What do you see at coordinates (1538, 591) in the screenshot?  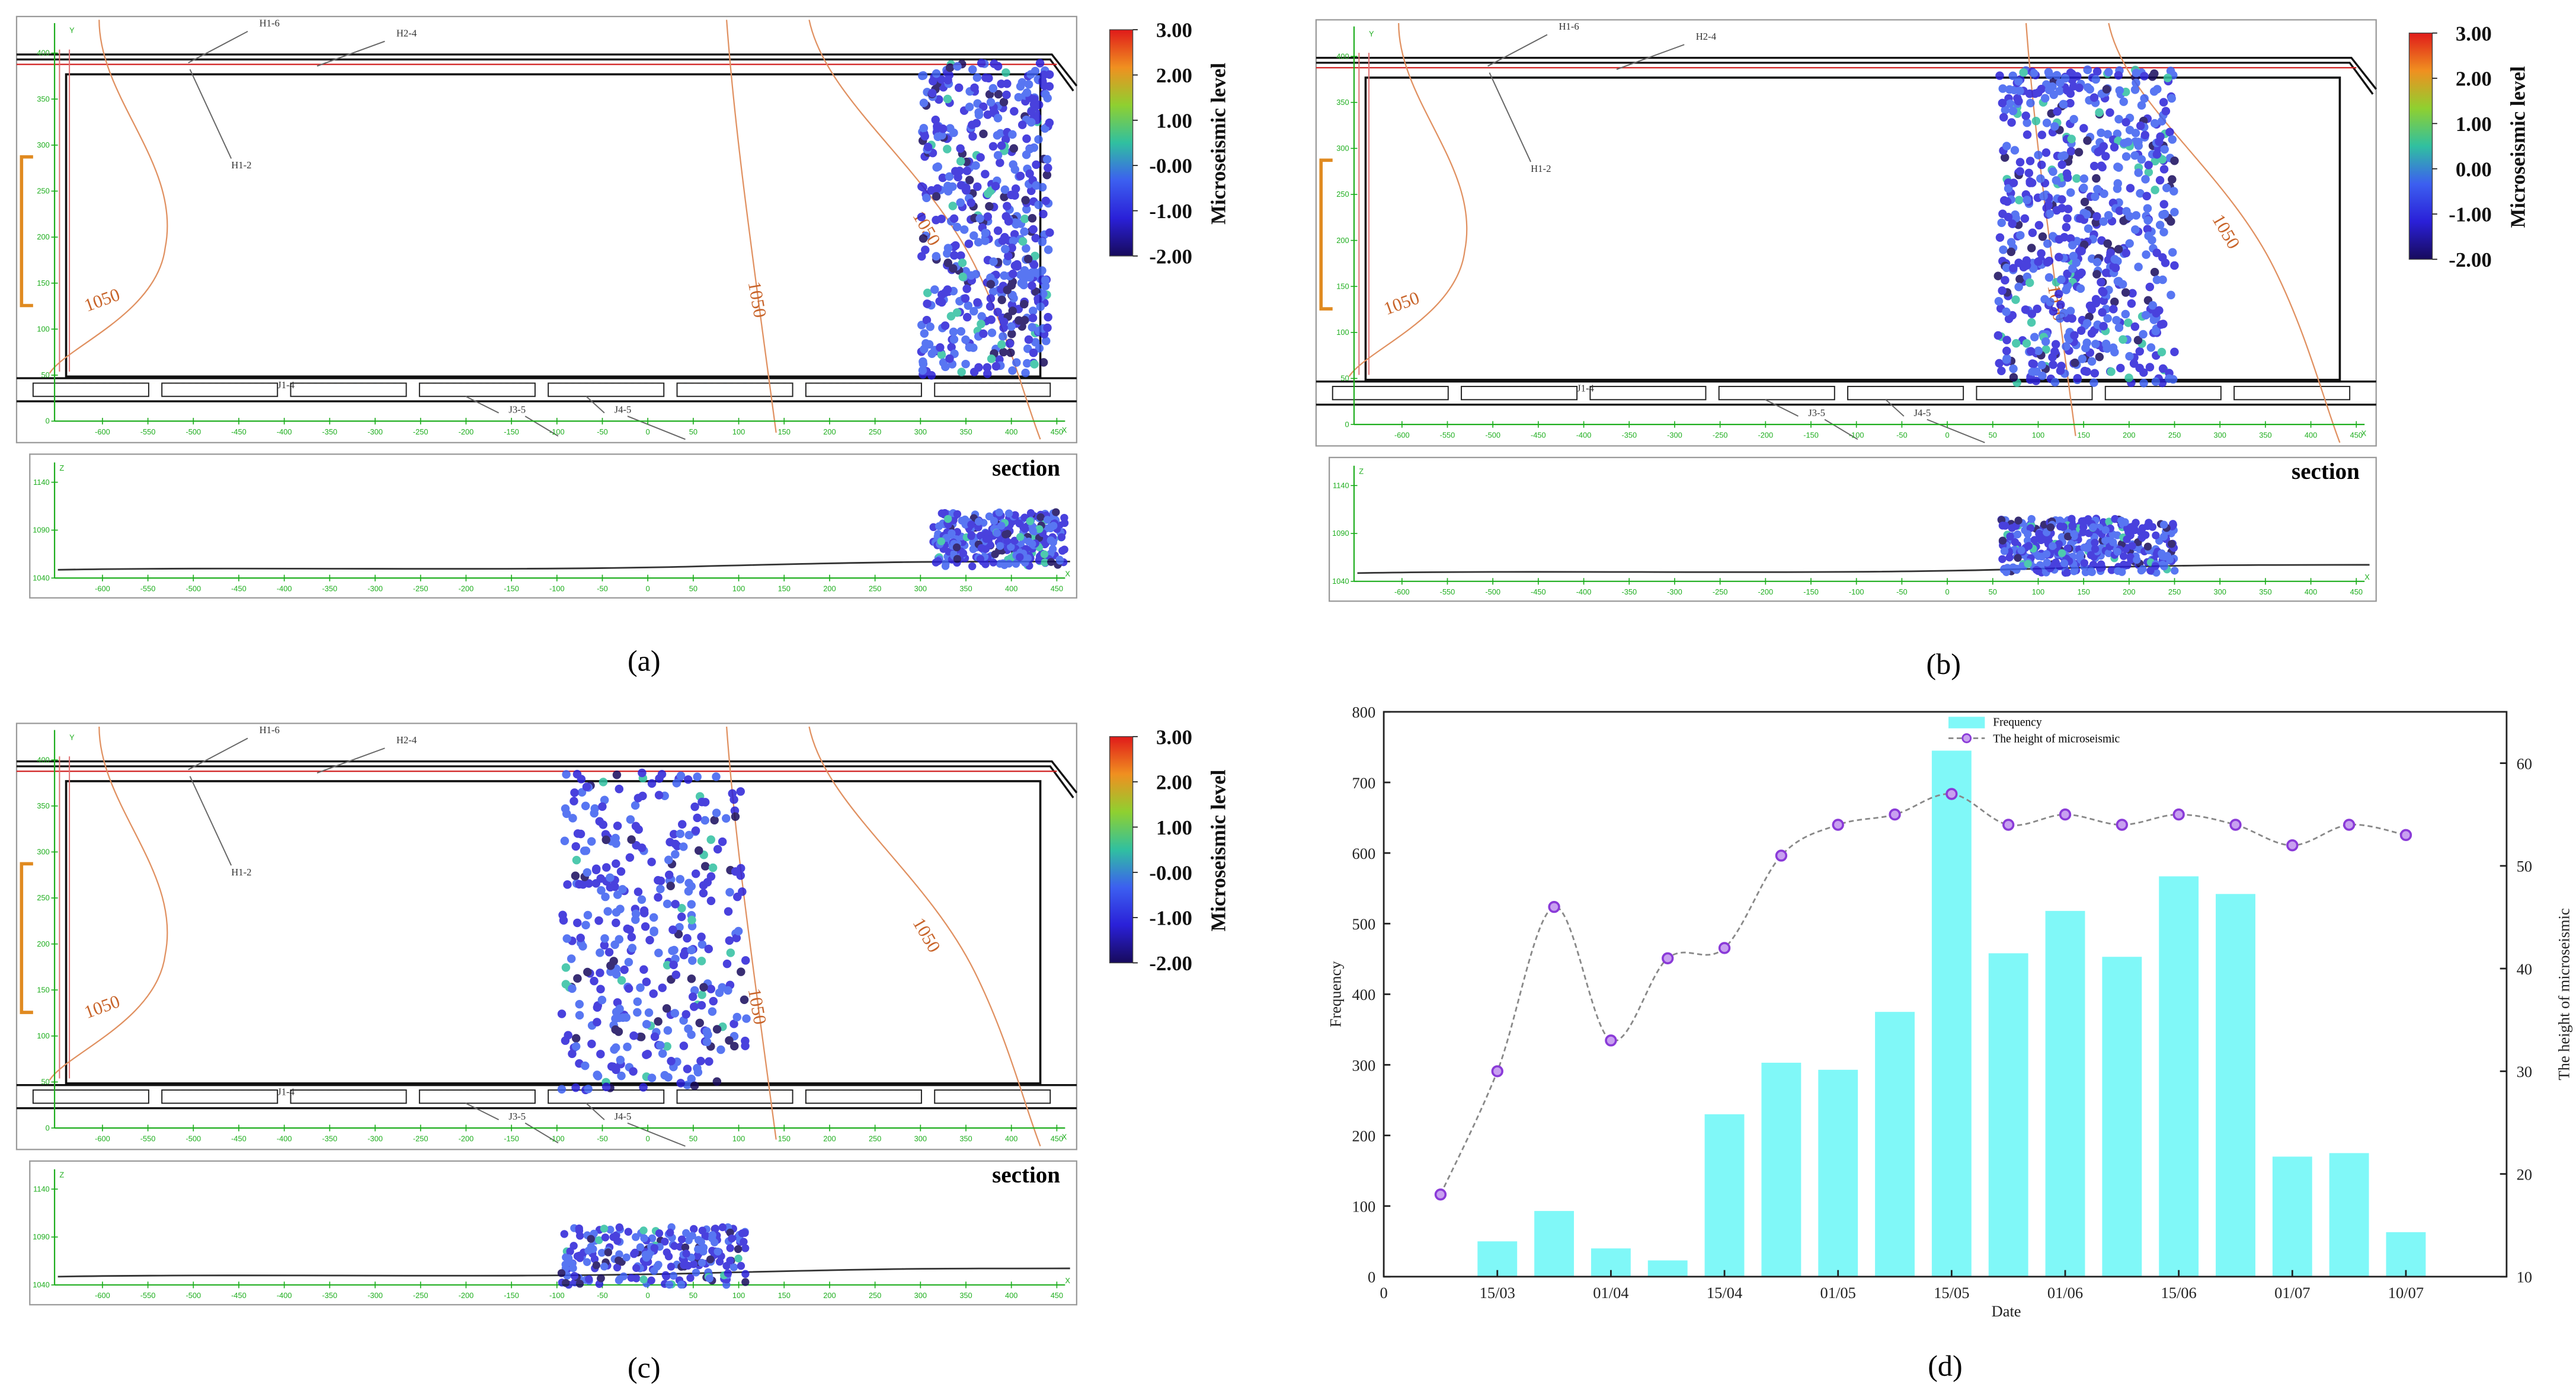 I see `section-x-tick-label: -450` at bounding box center [1538, 591].